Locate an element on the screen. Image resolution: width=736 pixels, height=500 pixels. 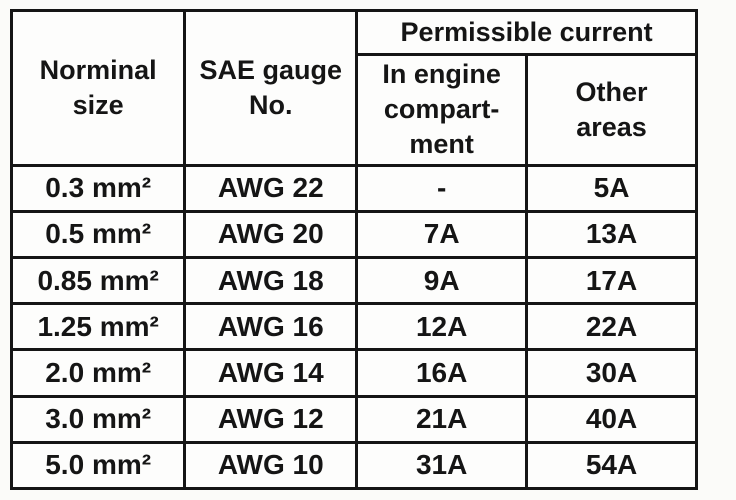
cell-engine-current: 9A is located at coordinates (442, 280).